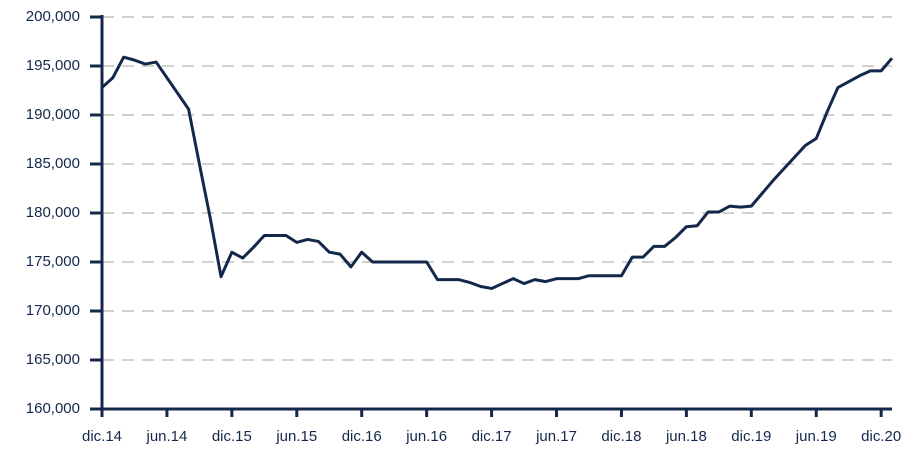  I want to click on y-tick-label: 160,000, so click(53, 408).